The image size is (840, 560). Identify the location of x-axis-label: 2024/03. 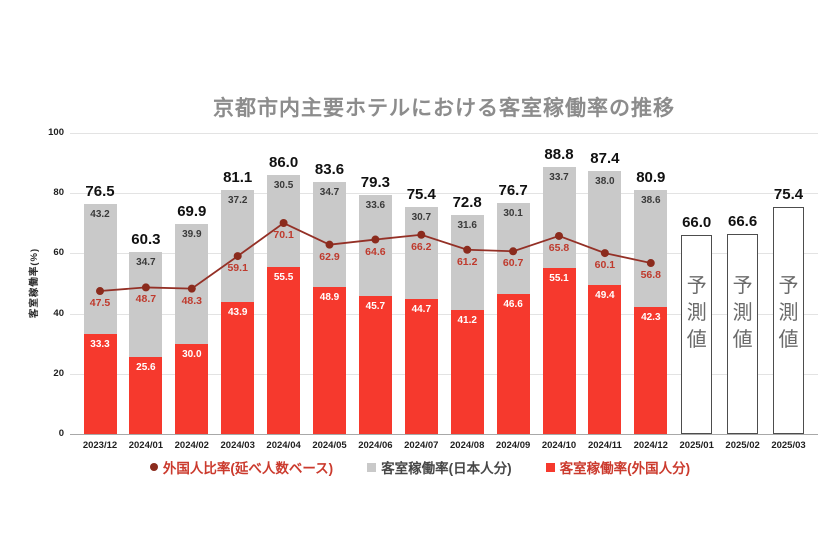
(237, 445).